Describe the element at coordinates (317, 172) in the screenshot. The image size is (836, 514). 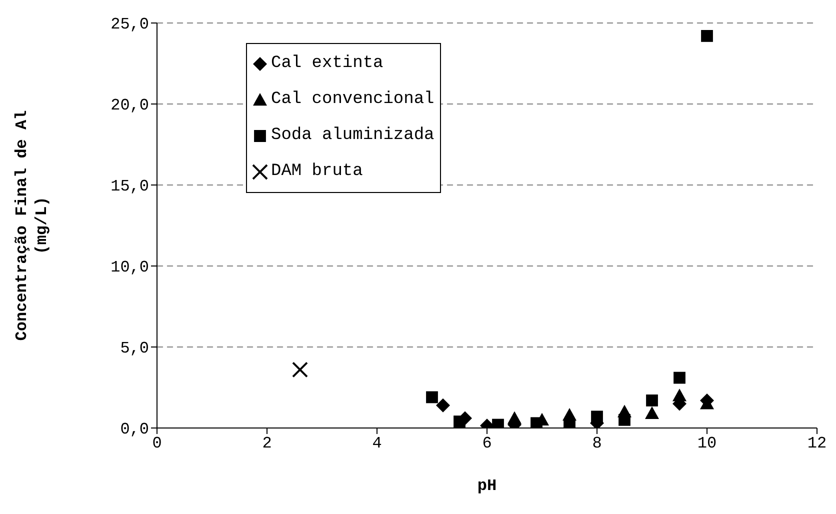
I see `legend-label: DAM bruta` at that location.